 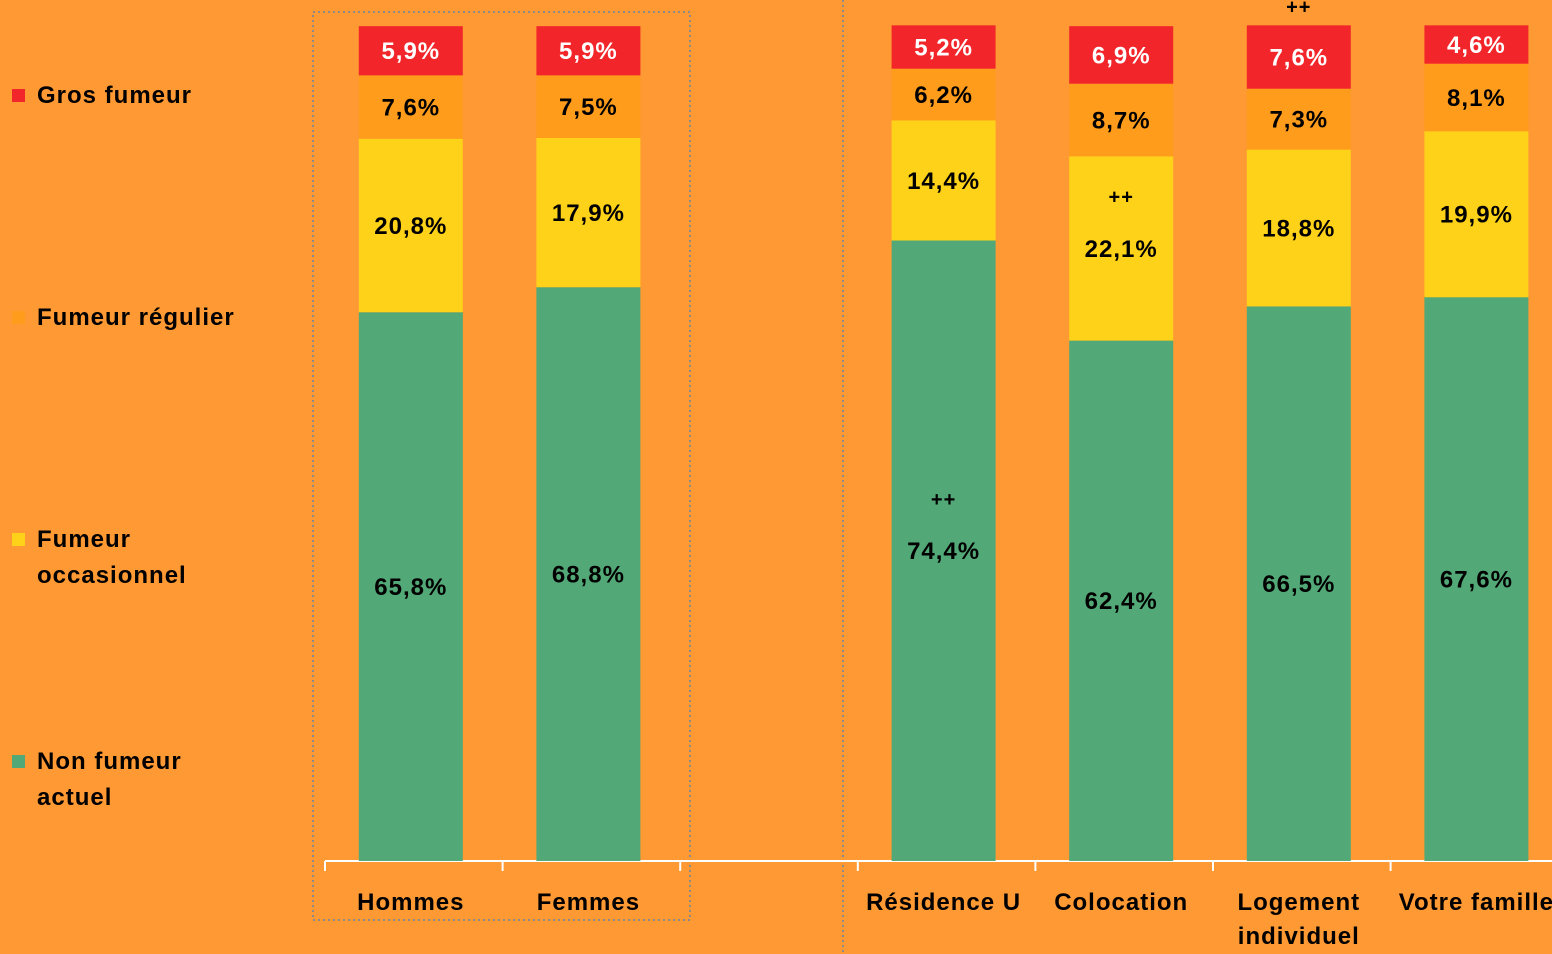 I want to click on legend-item: Fumeur occasionnel, so click(x=114, y=558).